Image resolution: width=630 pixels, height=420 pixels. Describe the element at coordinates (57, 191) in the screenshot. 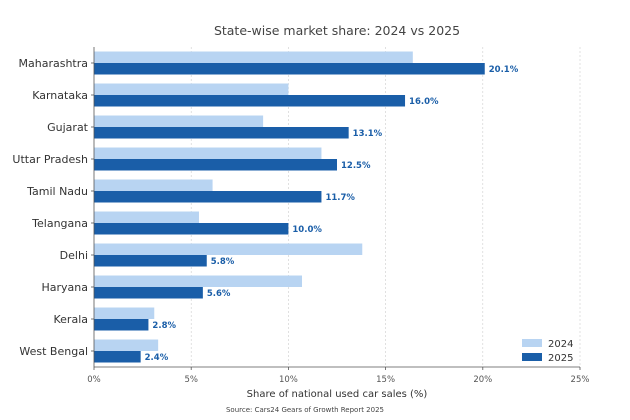

I see `category-label: Tamil Nadu` at that location.